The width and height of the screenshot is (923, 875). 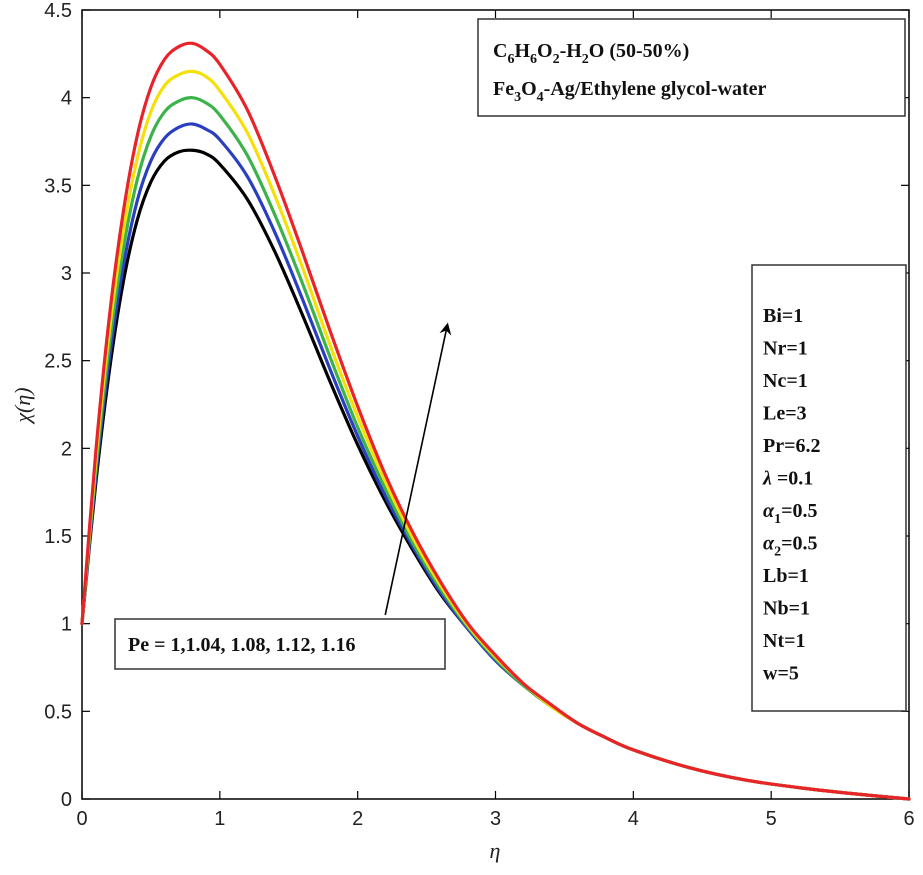 I want to click on fluid-legend-box, so click(x=691, y=67).